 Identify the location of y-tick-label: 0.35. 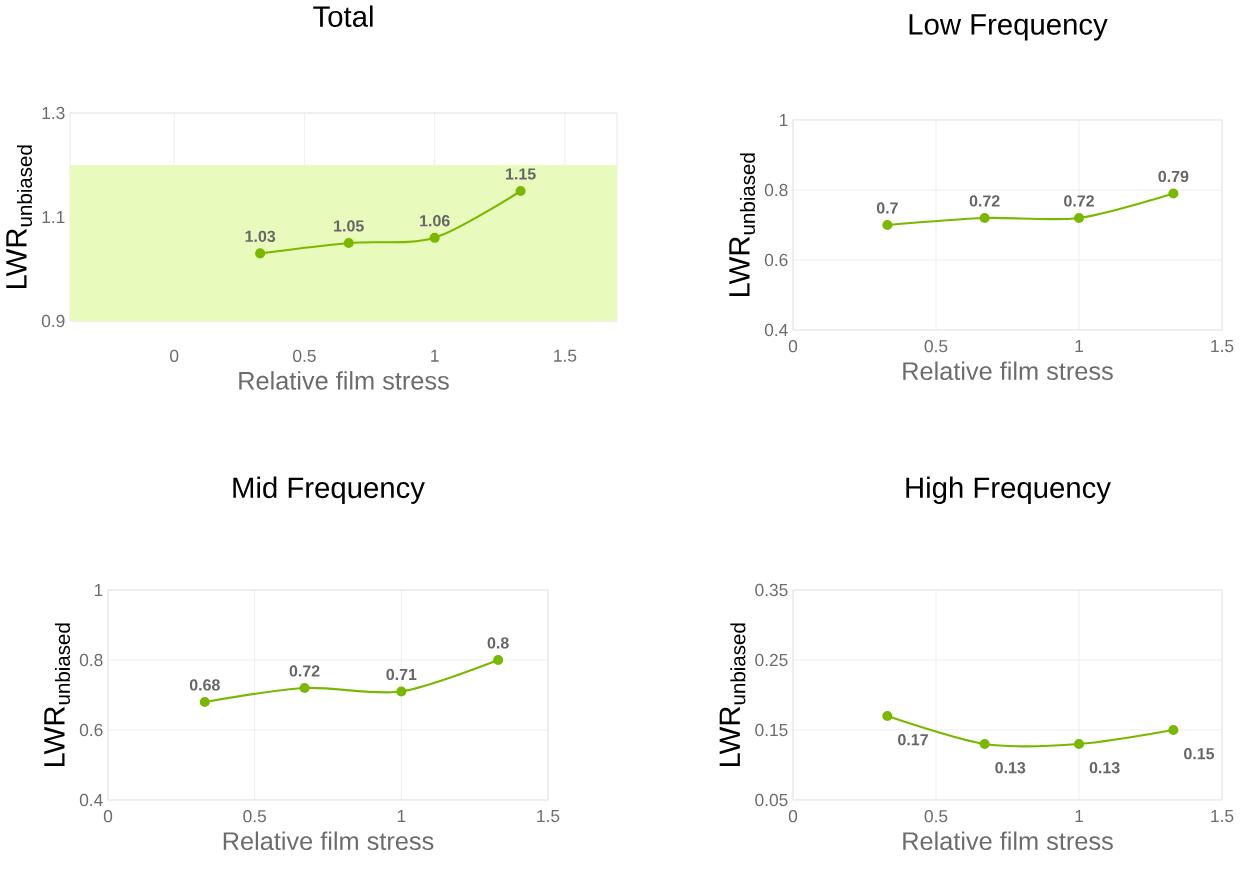
(771, 590).